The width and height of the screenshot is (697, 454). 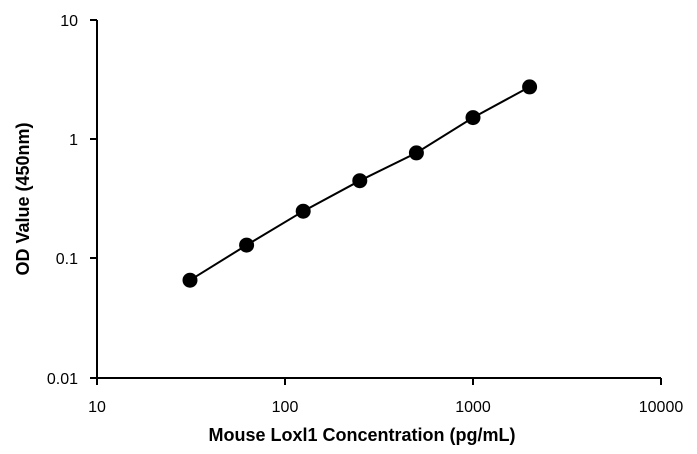 I want to click on x-tick-label: 10000, so click(x=661, y=407).